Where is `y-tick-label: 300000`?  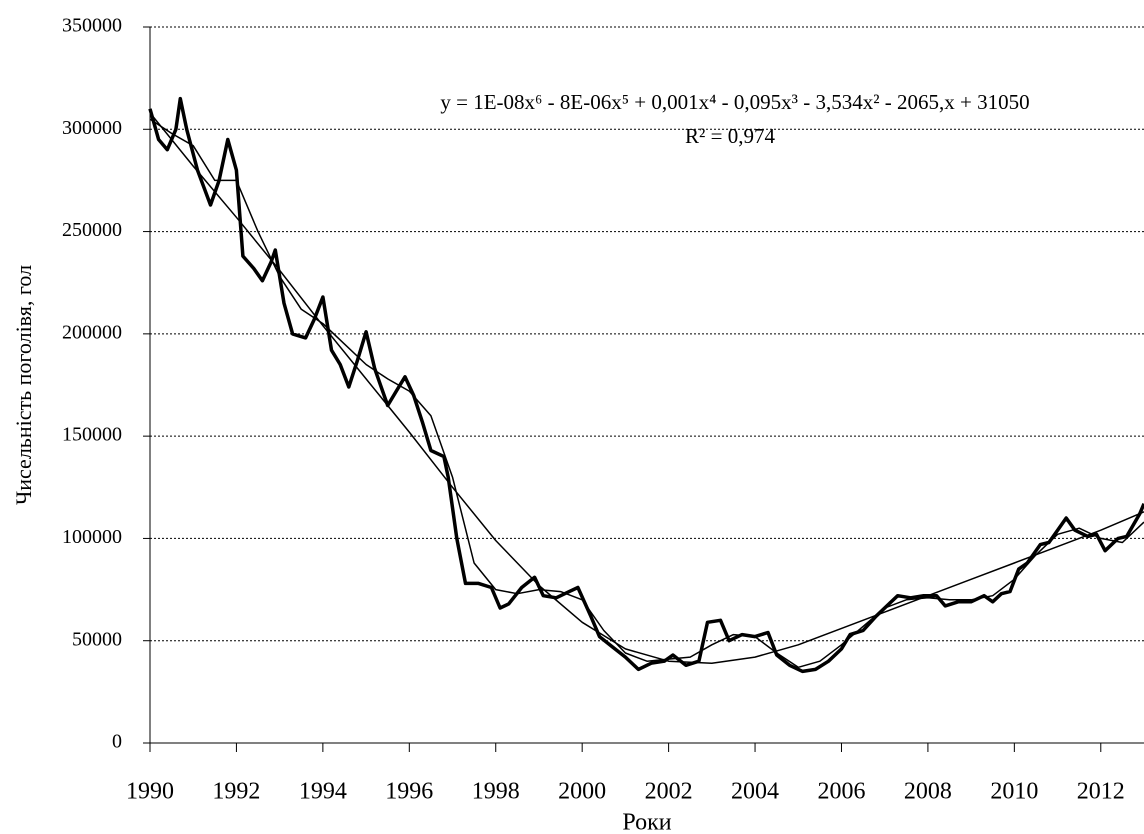 y-tick-label: 300000 is located at coordinates (92, 128).